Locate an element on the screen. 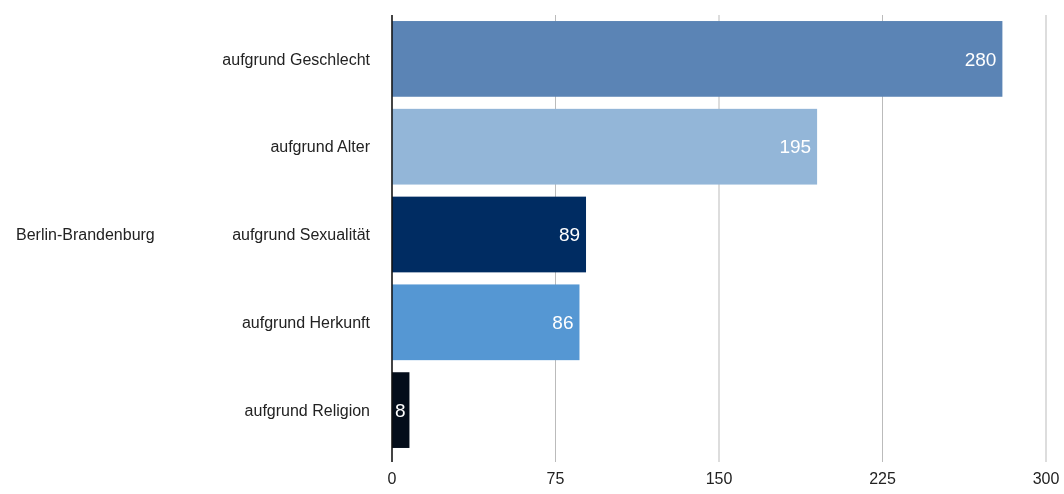  y-tick-label: aufgrund Geschlecht is located at coordinates (296, 59).